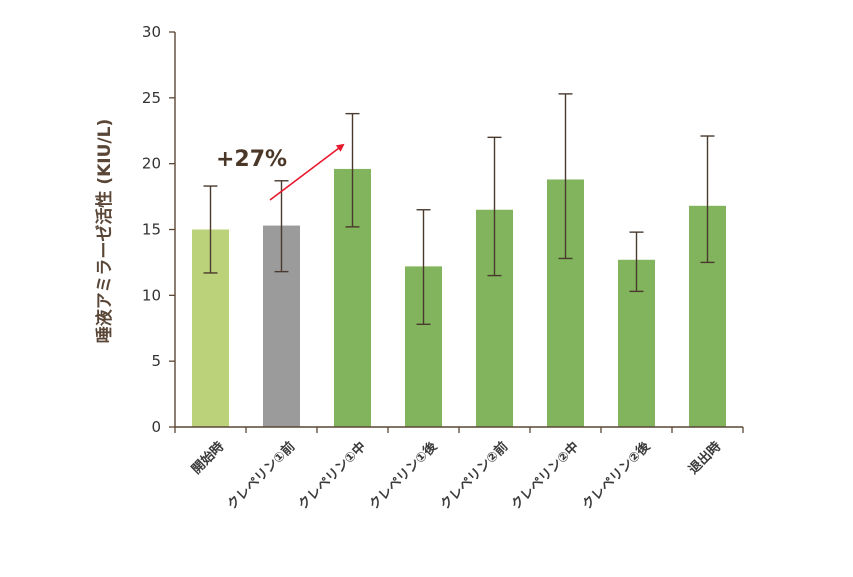 The image size is (853, 577). Describe the element at coordinates (704, 458) in the screenshot. I see `x-category-label: 退出時` at that location.